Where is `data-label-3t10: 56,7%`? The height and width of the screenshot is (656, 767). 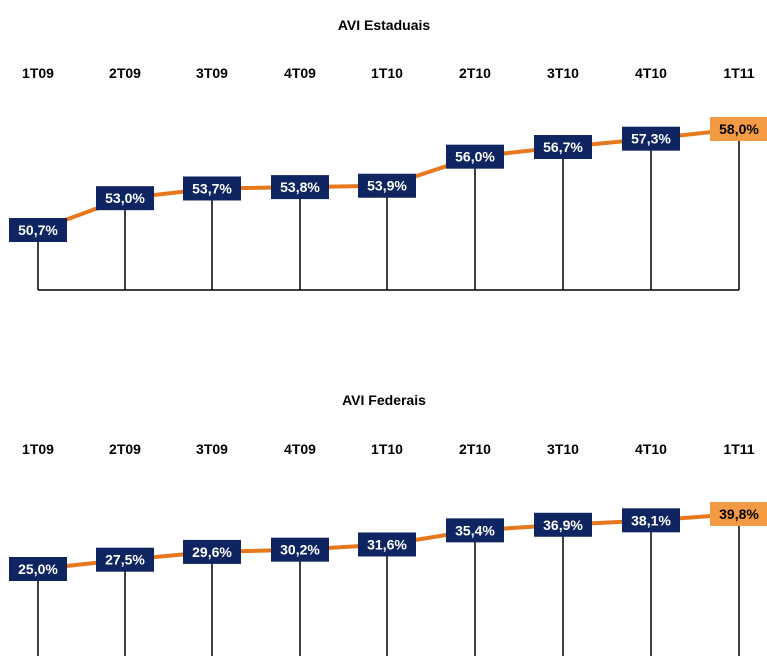
data-label-3t10: 56,7% is located at coordinates (563, 147).